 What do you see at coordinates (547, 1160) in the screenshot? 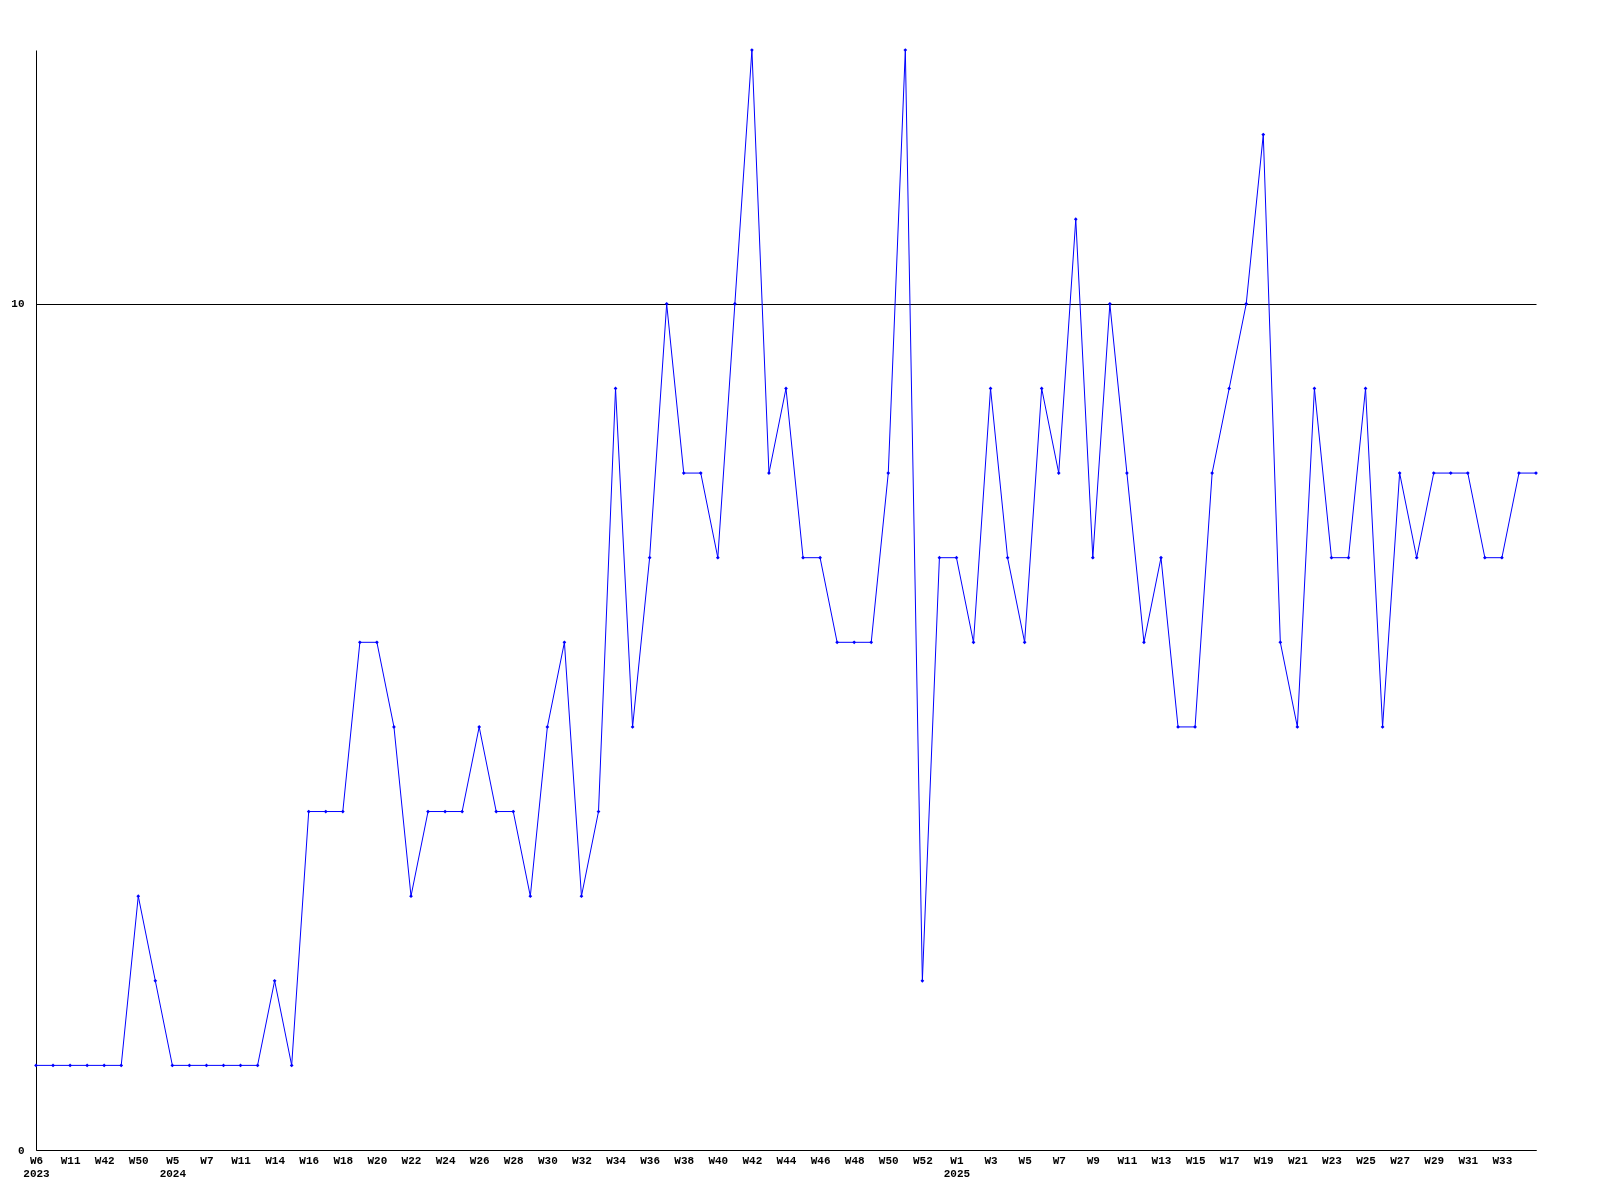
I see `x-tick-label: W30` at bounding box center [547, 1160].